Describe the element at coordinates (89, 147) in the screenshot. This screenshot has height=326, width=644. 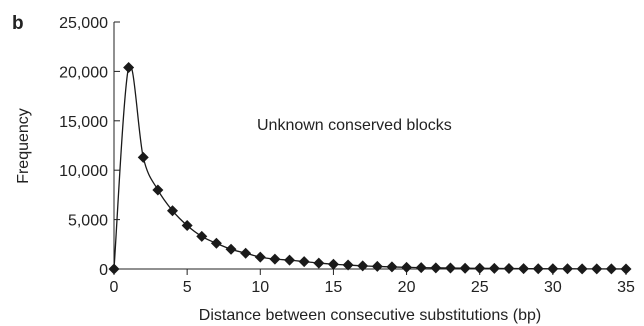
I see `y-axis-ticks: 0 5,000 10,000 15,000 20,000 25,000` at that location.